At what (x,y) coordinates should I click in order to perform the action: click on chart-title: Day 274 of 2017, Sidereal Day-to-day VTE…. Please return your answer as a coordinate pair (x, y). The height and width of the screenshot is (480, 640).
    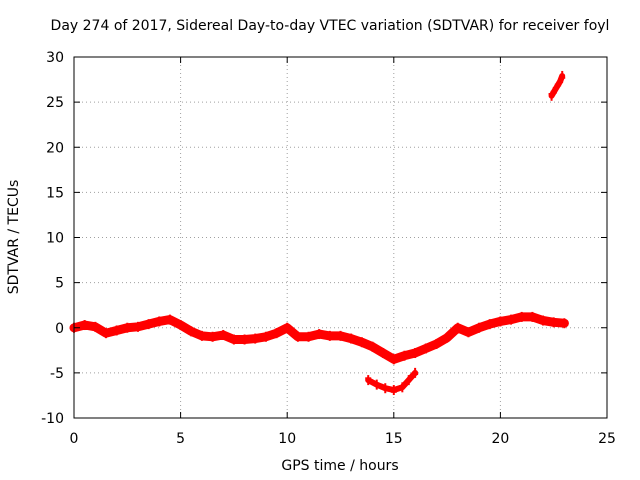
    Looking at the image, I should click on (330, 26).